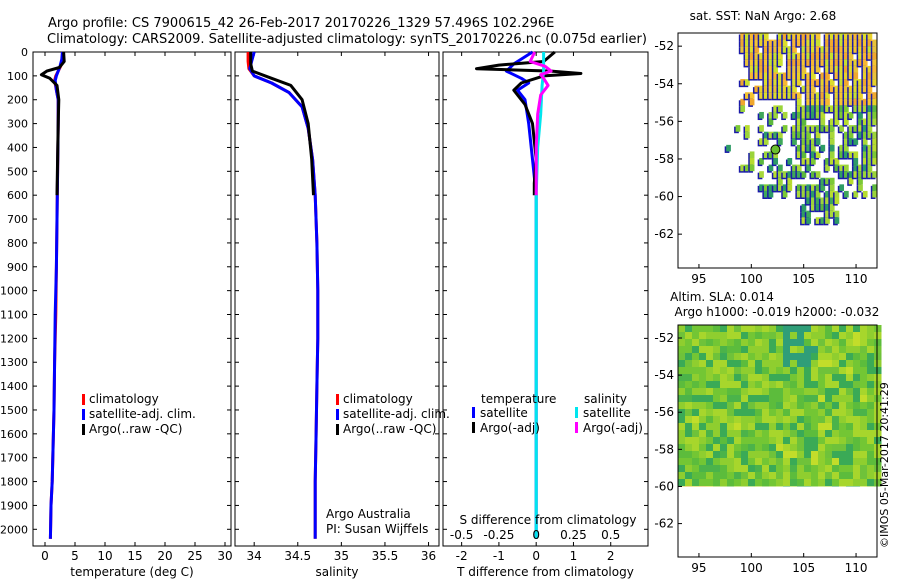  I want to click on diff-legend-swatch, so click(576, 427).